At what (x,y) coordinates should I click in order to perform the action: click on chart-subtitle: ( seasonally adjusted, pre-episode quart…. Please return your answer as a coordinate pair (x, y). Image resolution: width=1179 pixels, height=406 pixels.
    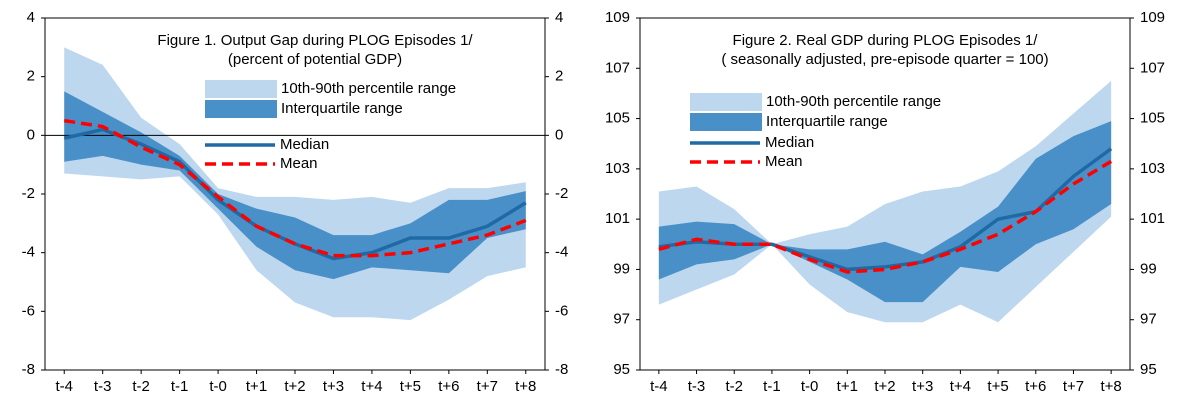
    Looking at the image, I should click on (884, 59).